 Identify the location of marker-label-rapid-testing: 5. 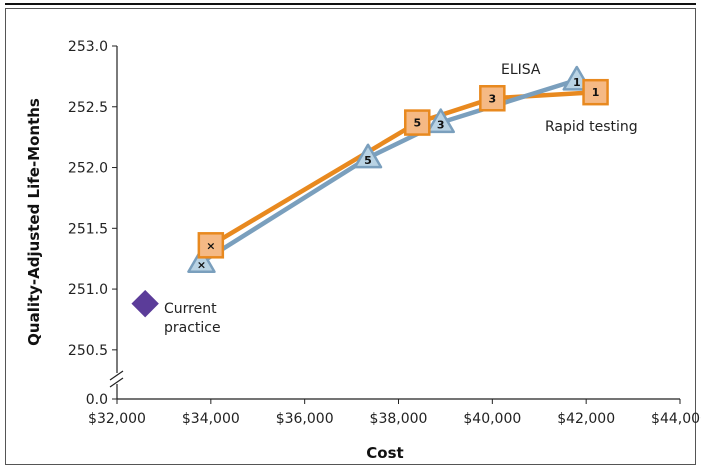
(417, 123).